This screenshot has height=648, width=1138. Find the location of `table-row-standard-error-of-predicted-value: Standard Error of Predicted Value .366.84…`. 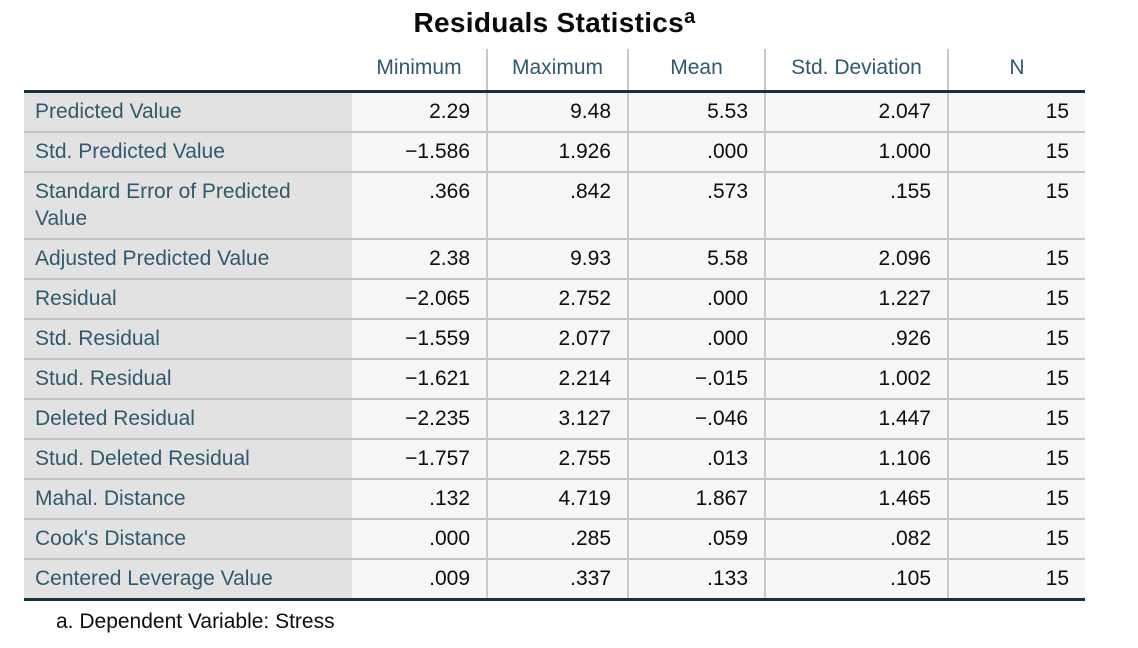

table-row-standard-error-of-predicted-value: Standard Error of Predicted Value .366.84… is located at coordinates (554, 206).